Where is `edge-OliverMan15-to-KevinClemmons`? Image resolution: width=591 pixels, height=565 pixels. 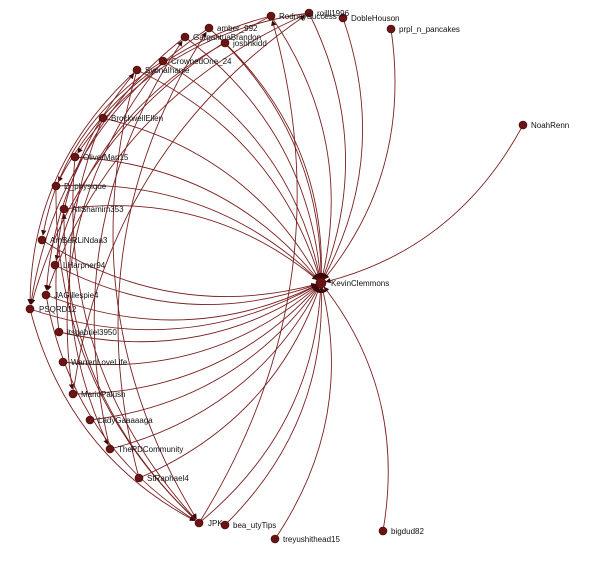 edge-OliverMan15-to-KevinClemmons is located at coordinates (196, 218).